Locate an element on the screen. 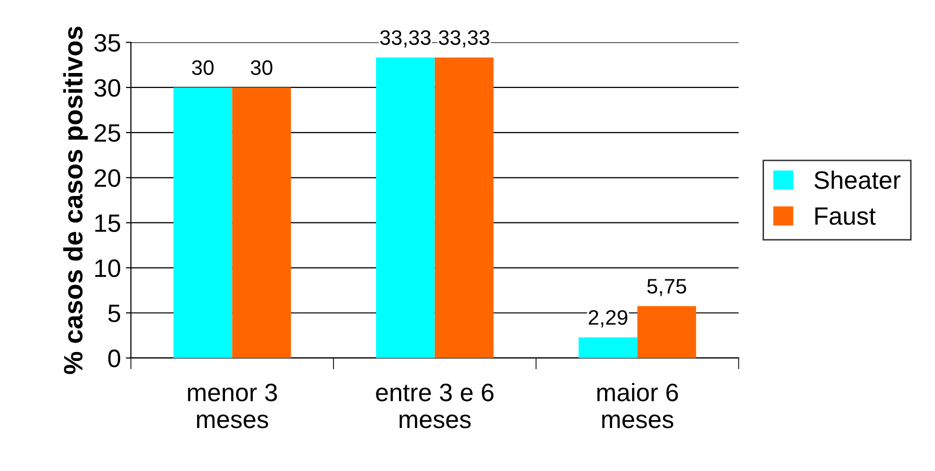  y-tick-label: 25 is located at coordinates (107, 133).